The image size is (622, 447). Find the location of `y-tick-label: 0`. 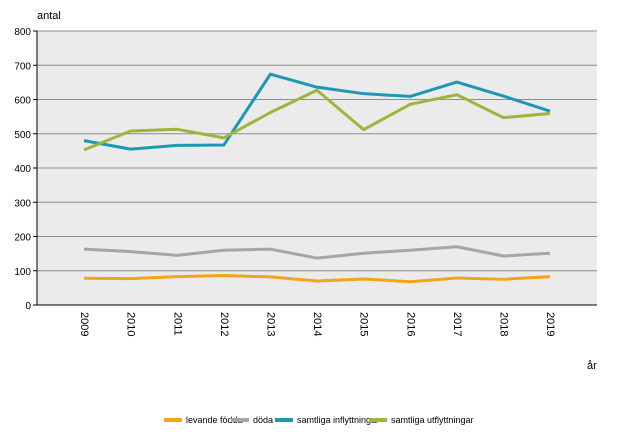

y-tick-label: 0 is located at coordinates (28, 306).